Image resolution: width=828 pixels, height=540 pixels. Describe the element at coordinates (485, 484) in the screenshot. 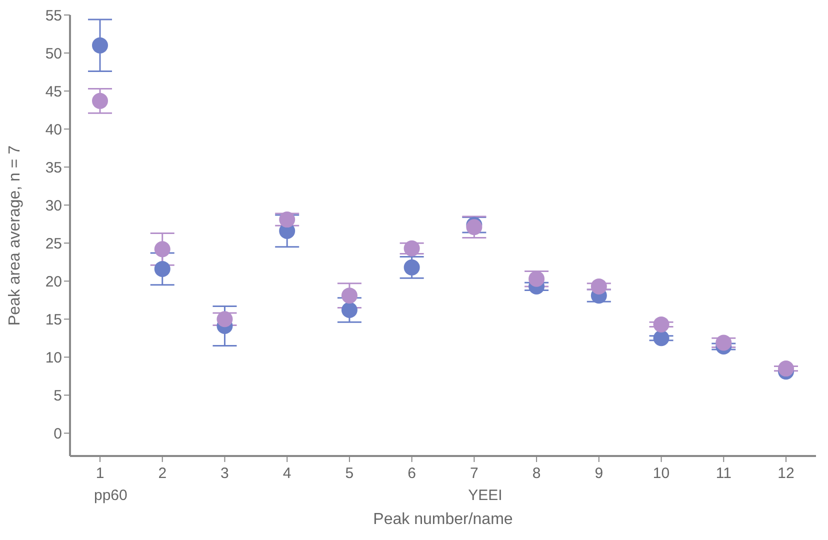

I see `x-tick-label: 7 YEEI` at that location.